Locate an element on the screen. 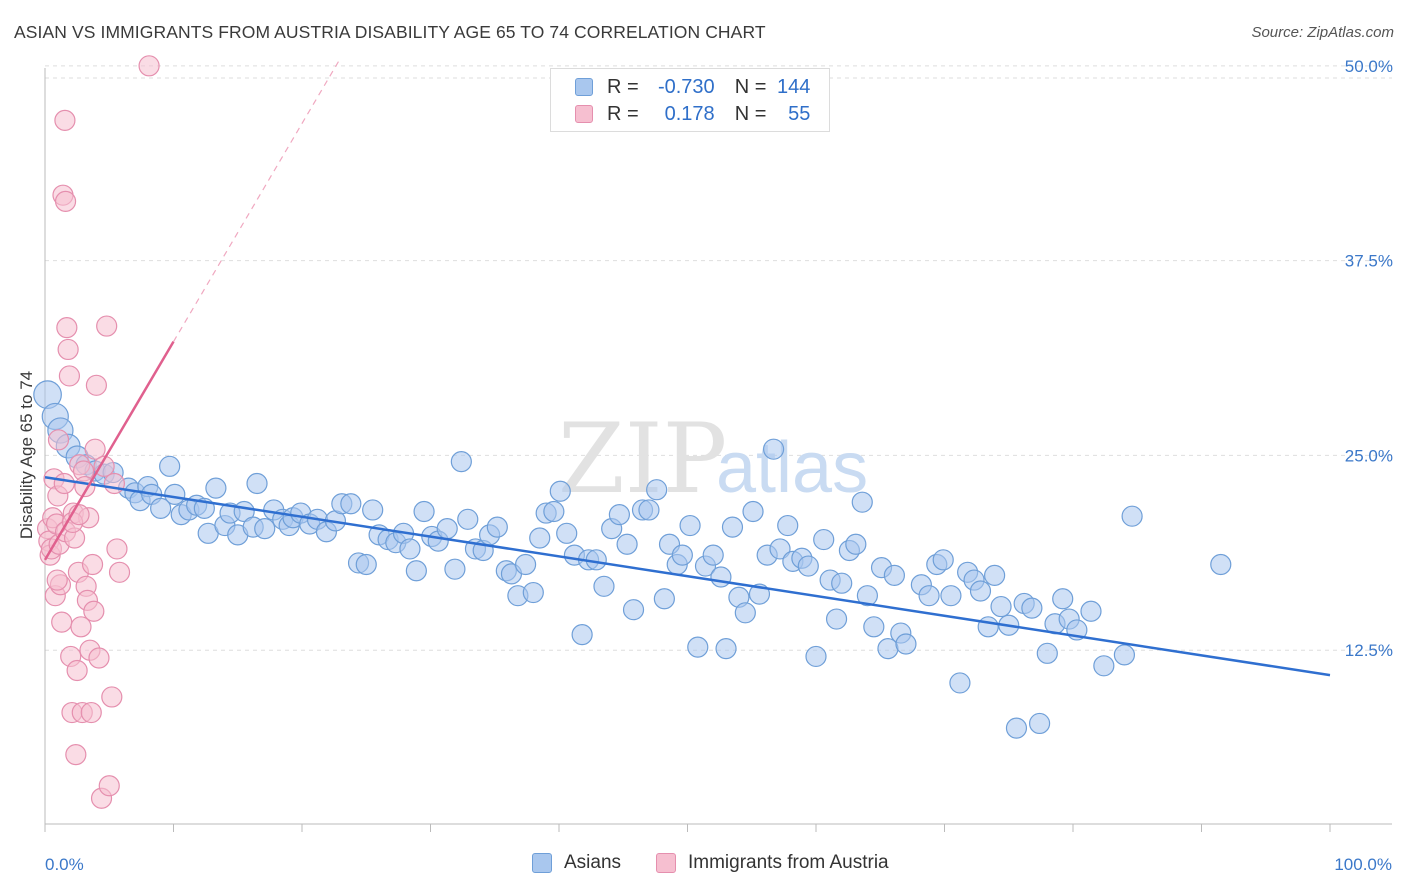 The height and width of the screenshot is (892, 1406). bottom-legend-swatch-austria is located at coordinates (666, 863).